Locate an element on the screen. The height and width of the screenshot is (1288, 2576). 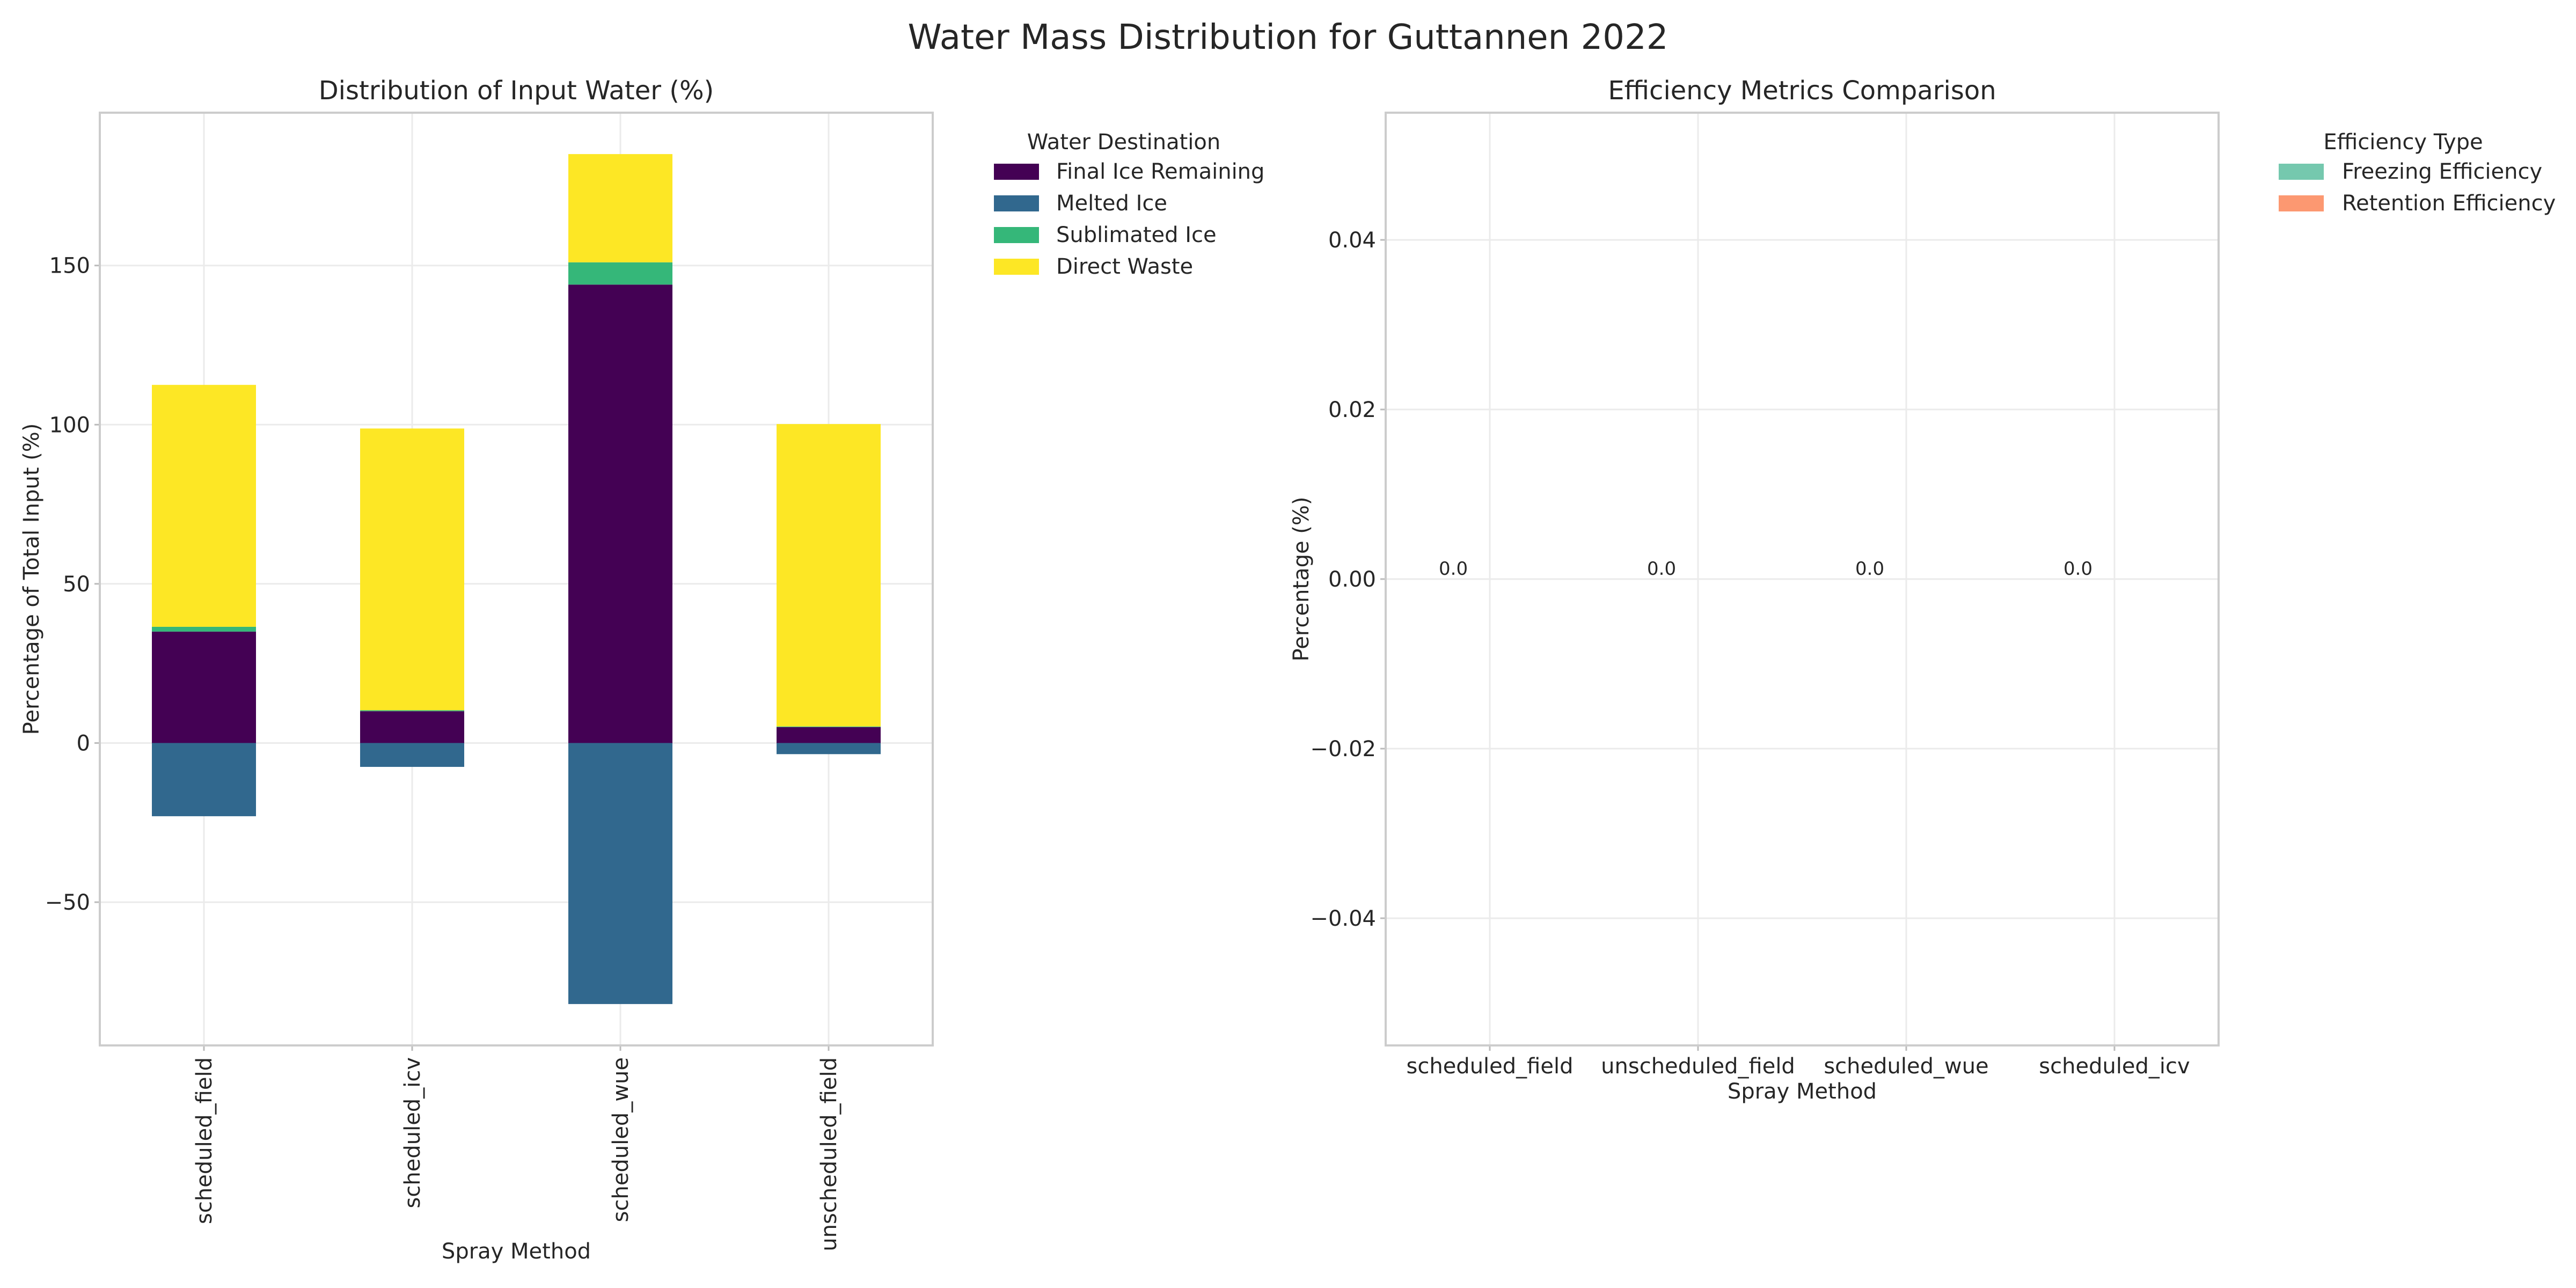
bar-final-ice-remaining-scheduled-field is located at coordinates (204, 687).